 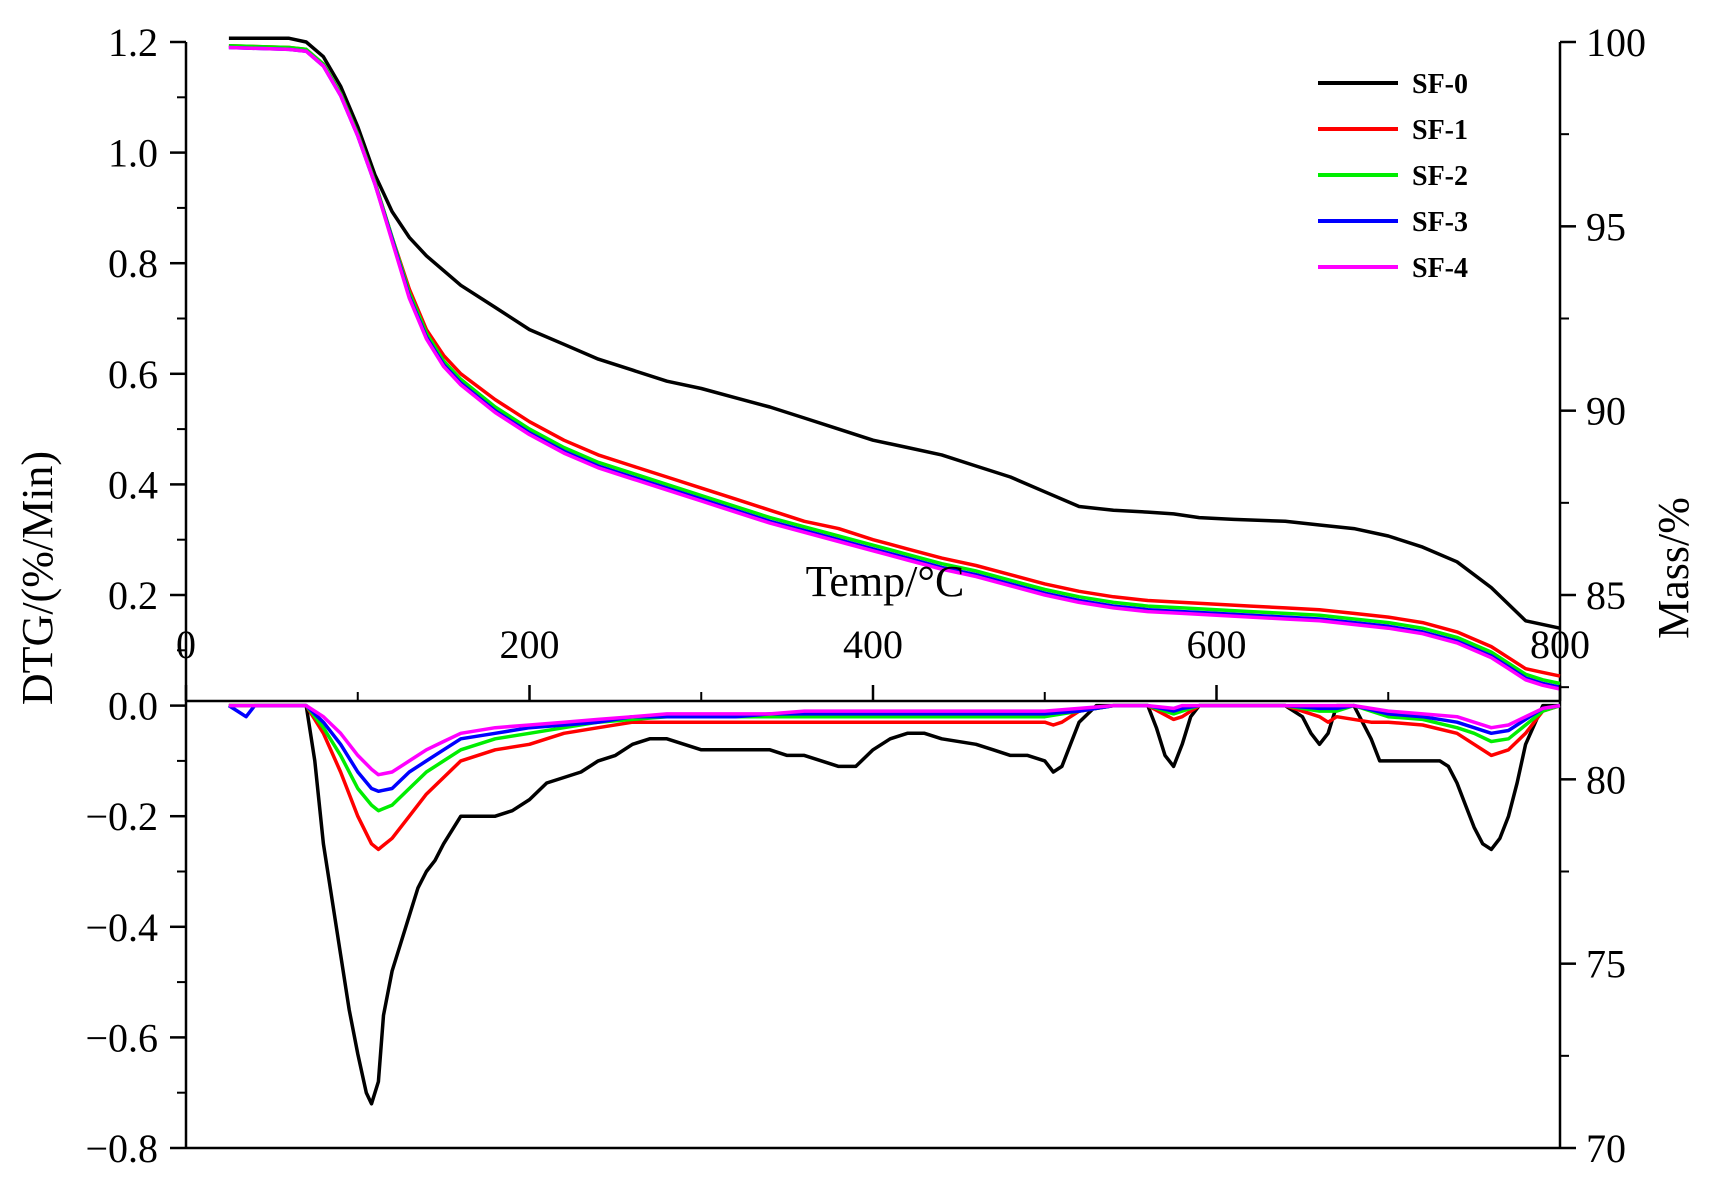 What do you see at coordinates (1440, 130) in the screenshot?
I see `legend-label-sf-1: SF-1` at bounding box center [1440, 130].